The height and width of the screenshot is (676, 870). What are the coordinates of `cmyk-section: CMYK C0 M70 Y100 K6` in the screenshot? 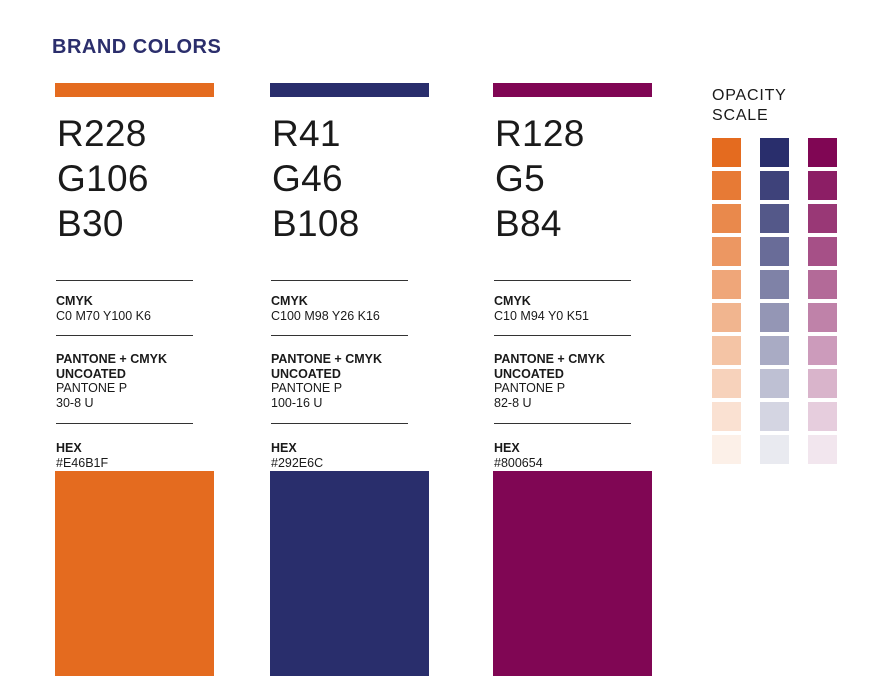 It's located at (135, 308).